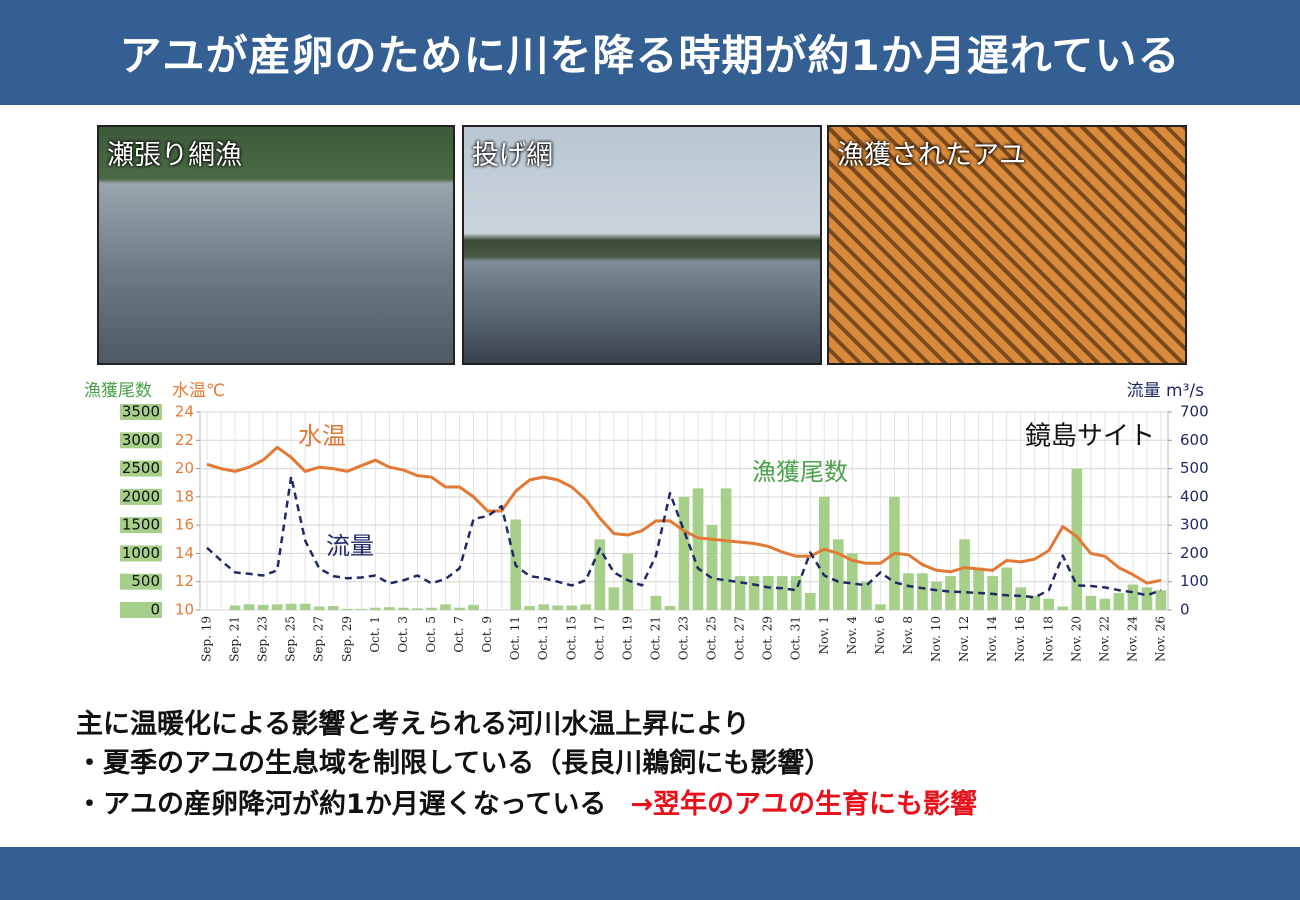 Image resolution: width=1300 pixels, height=900 pixels. What do you see at coordinates (184, 496) in the screenshot?
I see `y2-tick-label: 18` at bounding box center [184, 496].